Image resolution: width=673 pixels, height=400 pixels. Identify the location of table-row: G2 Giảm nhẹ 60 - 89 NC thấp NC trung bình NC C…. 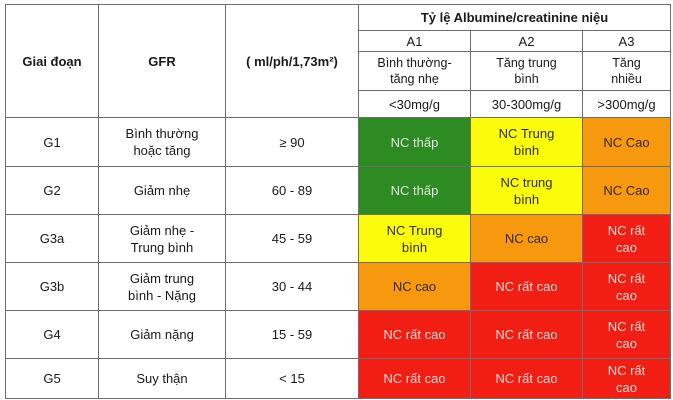
(338, 190).